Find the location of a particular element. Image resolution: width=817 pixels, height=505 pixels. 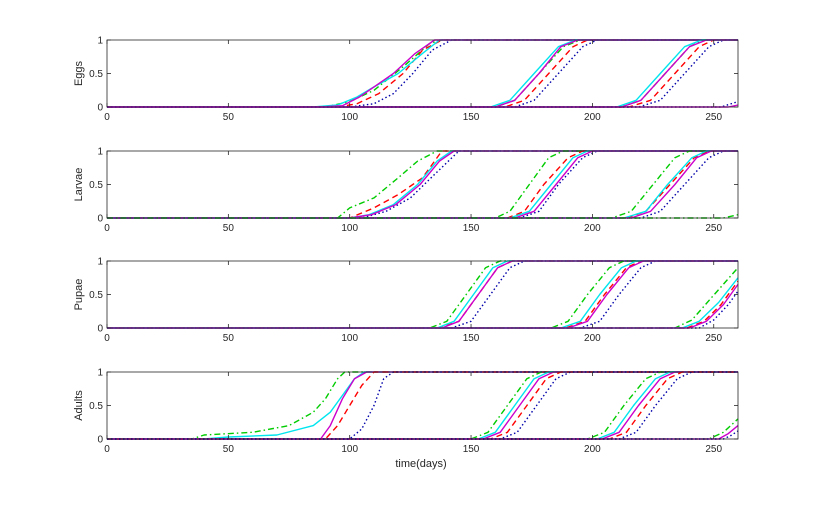

y-axis-label: Larvae is located at coordinates (79, 185).